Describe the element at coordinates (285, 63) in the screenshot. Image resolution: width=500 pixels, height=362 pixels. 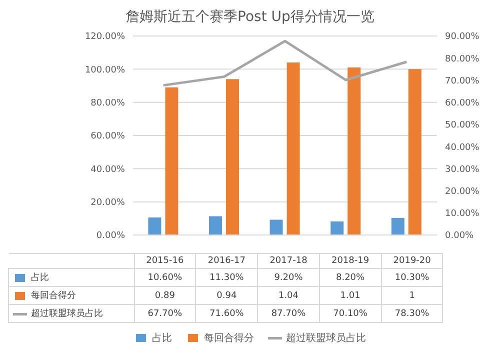
I see `line-series` at that location.